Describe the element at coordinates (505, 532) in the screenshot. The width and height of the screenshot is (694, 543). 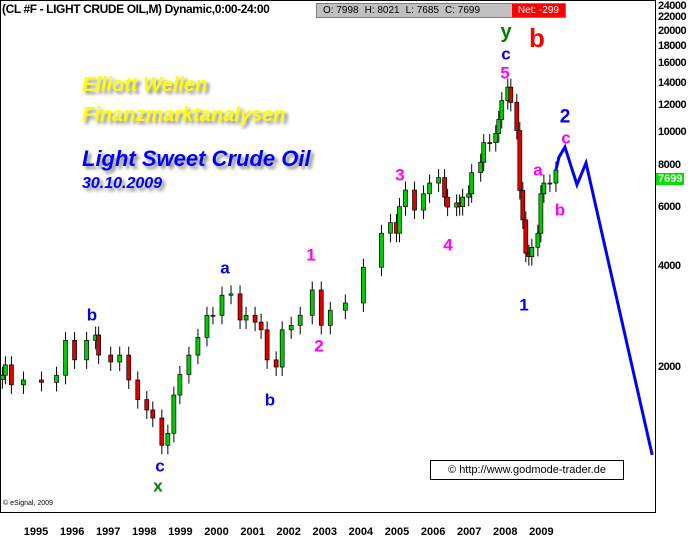
I see `x-tick-label: 2008` at that location.